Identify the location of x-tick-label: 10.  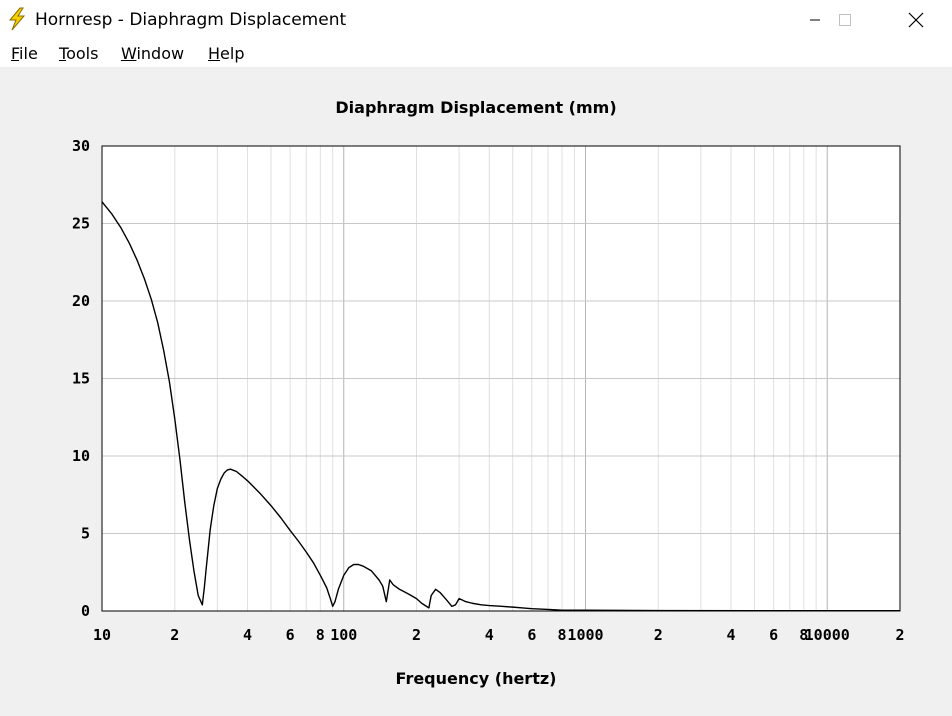
(102, 635).